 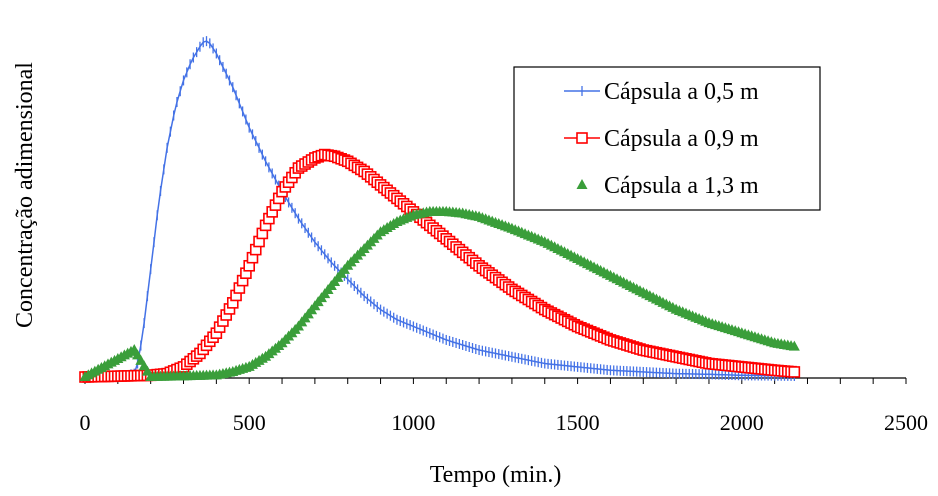 I want to click on legend-label: Cápsula a 0,9 m, so click(x=681, y=139).